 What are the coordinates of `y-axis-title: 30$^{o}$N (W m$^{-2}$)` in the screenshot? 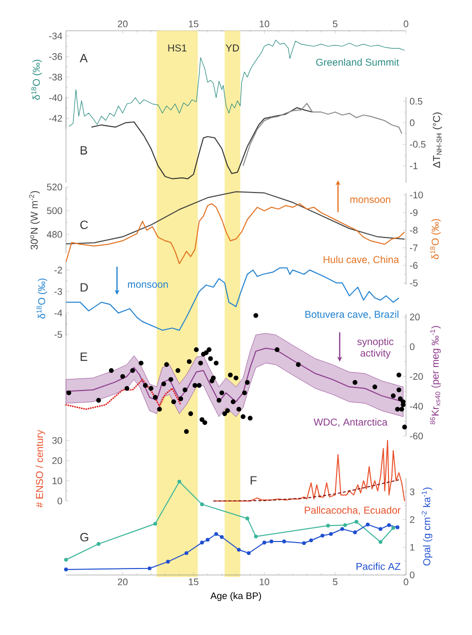 It's located at (34, 220).